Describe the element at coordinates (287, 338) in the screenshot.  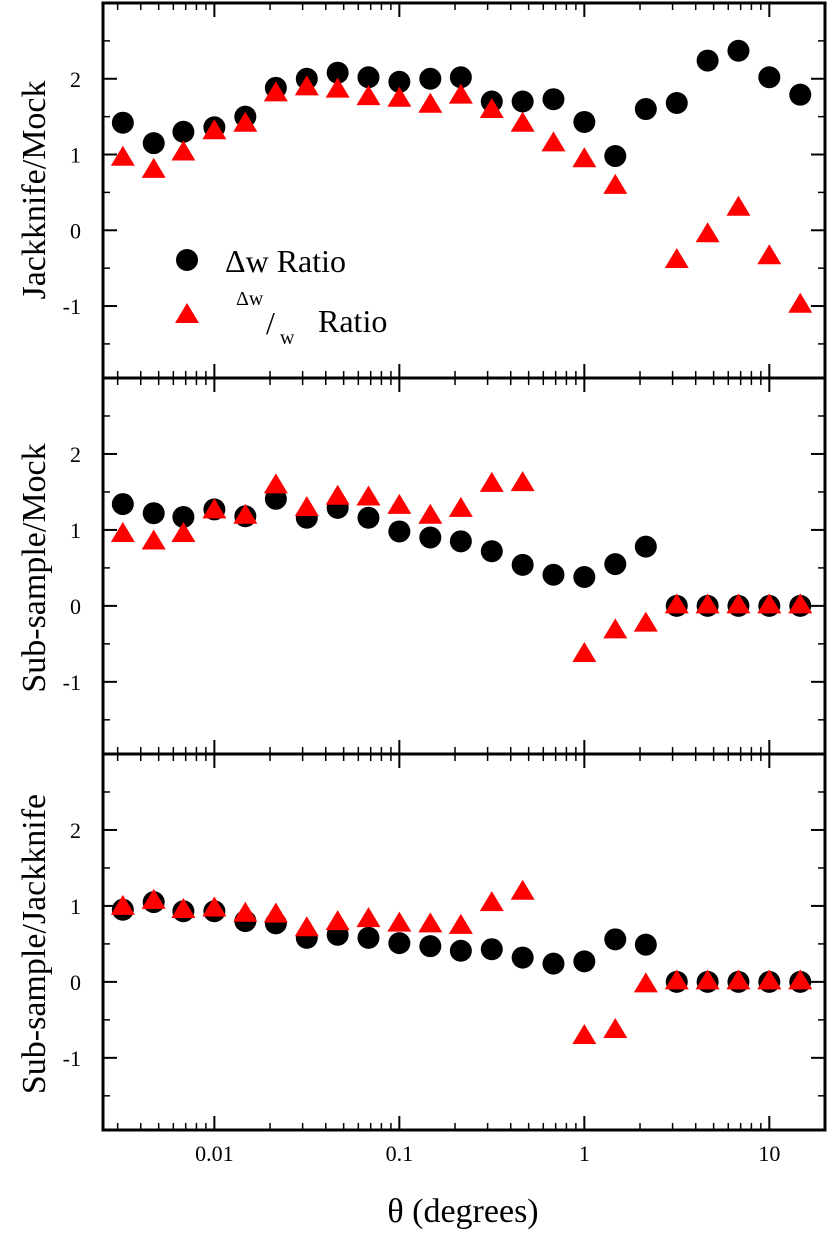
I see `legend-label-dww-denominator: w` at that location.